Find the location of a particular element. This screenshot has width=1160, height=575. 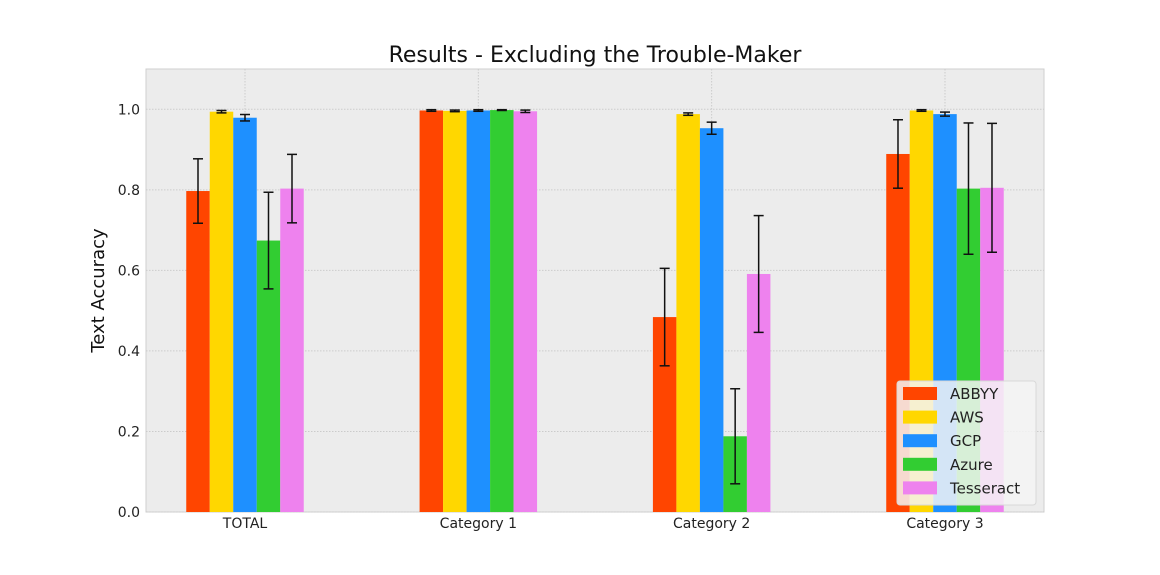

y-axis-ticks: 0.0 0.2 0.4 0.6 0.8 1.0 is located at coordinates (129, 311).